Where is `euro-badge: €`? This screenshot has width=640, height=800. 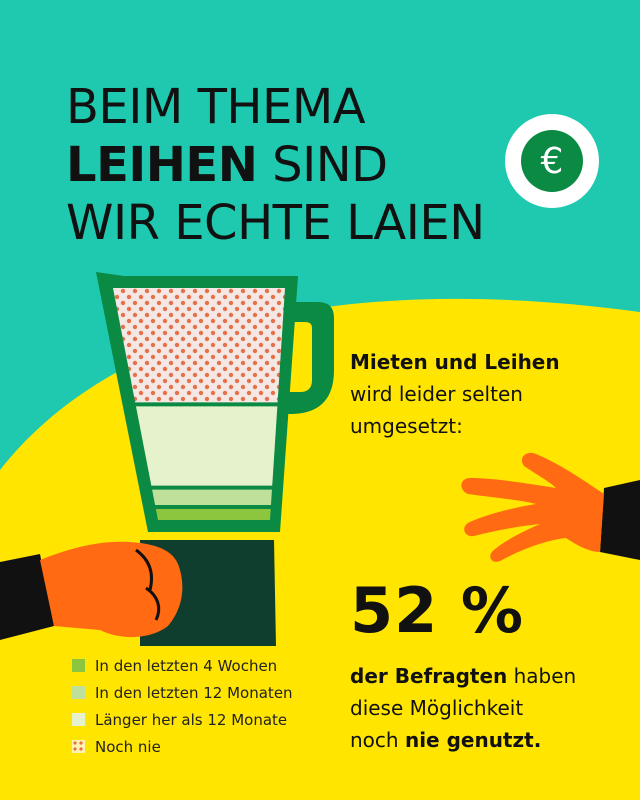
euro-badge: € is located at coordinates (552, 161).